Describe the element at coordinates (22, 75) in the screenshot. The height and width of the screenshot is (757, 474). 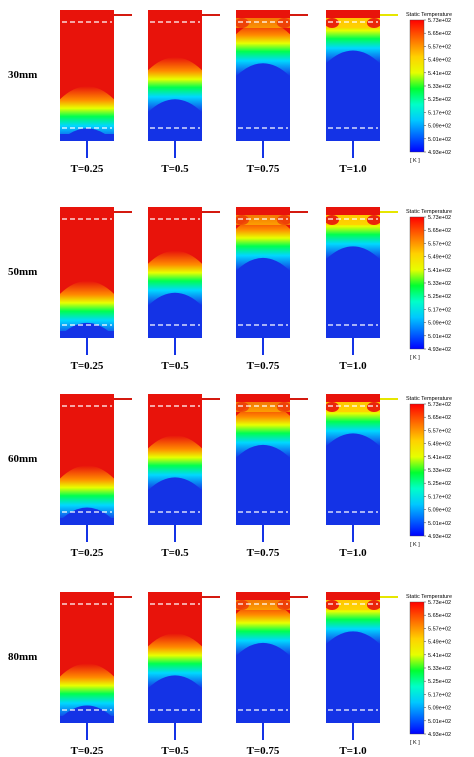
I see `row-label: 30mm` at that location.